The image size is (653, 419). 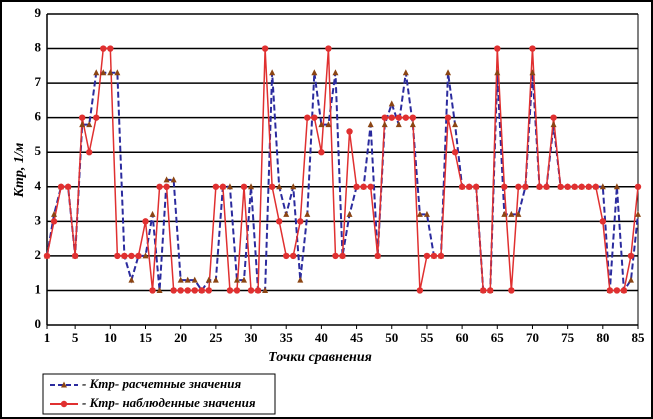 I want to click on y-tick-label: 4, so click(x=38, y=185).